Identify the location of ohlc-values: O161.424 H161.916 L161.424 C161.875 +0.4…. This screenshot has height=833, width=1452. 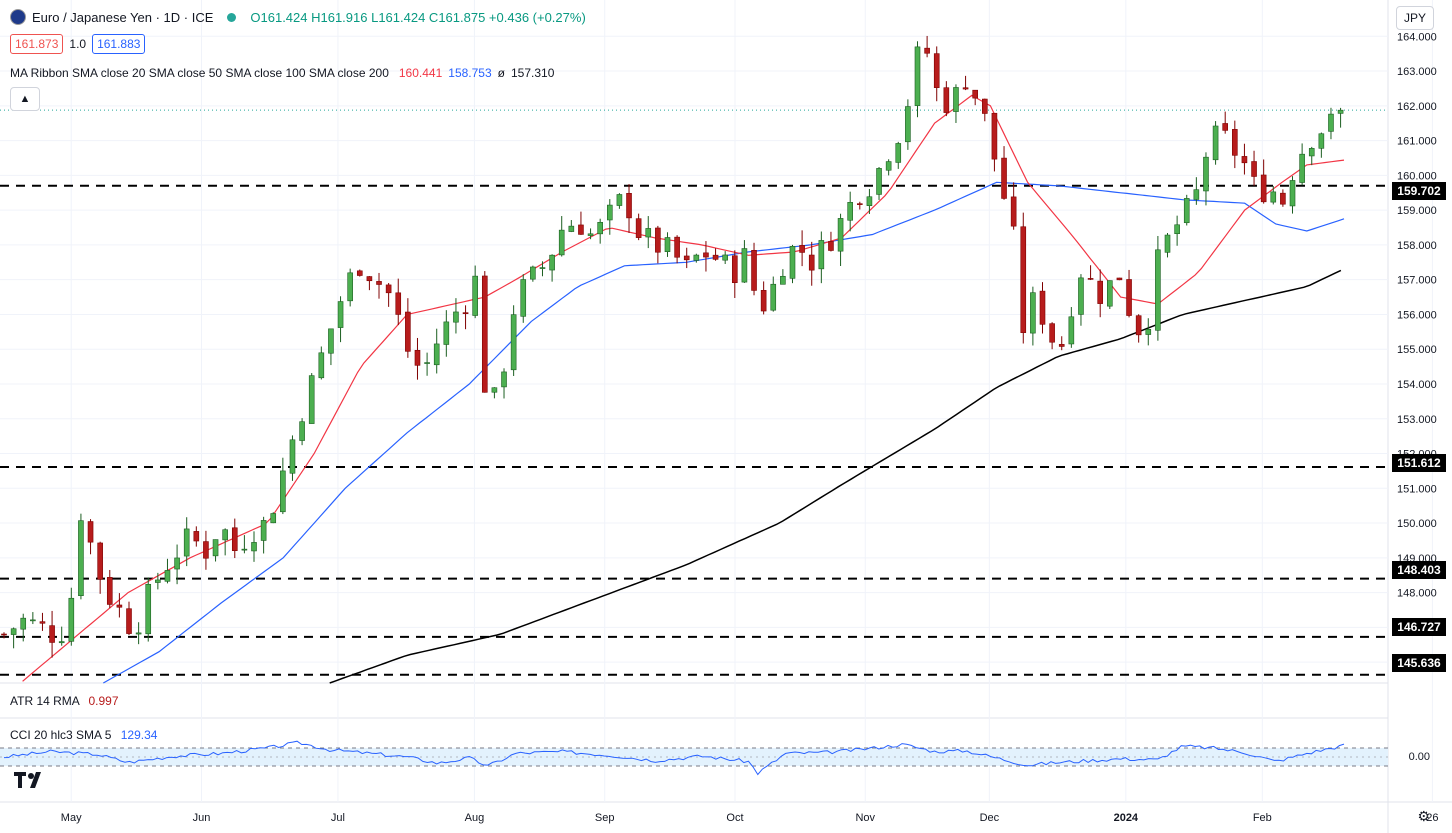
(418, 17).